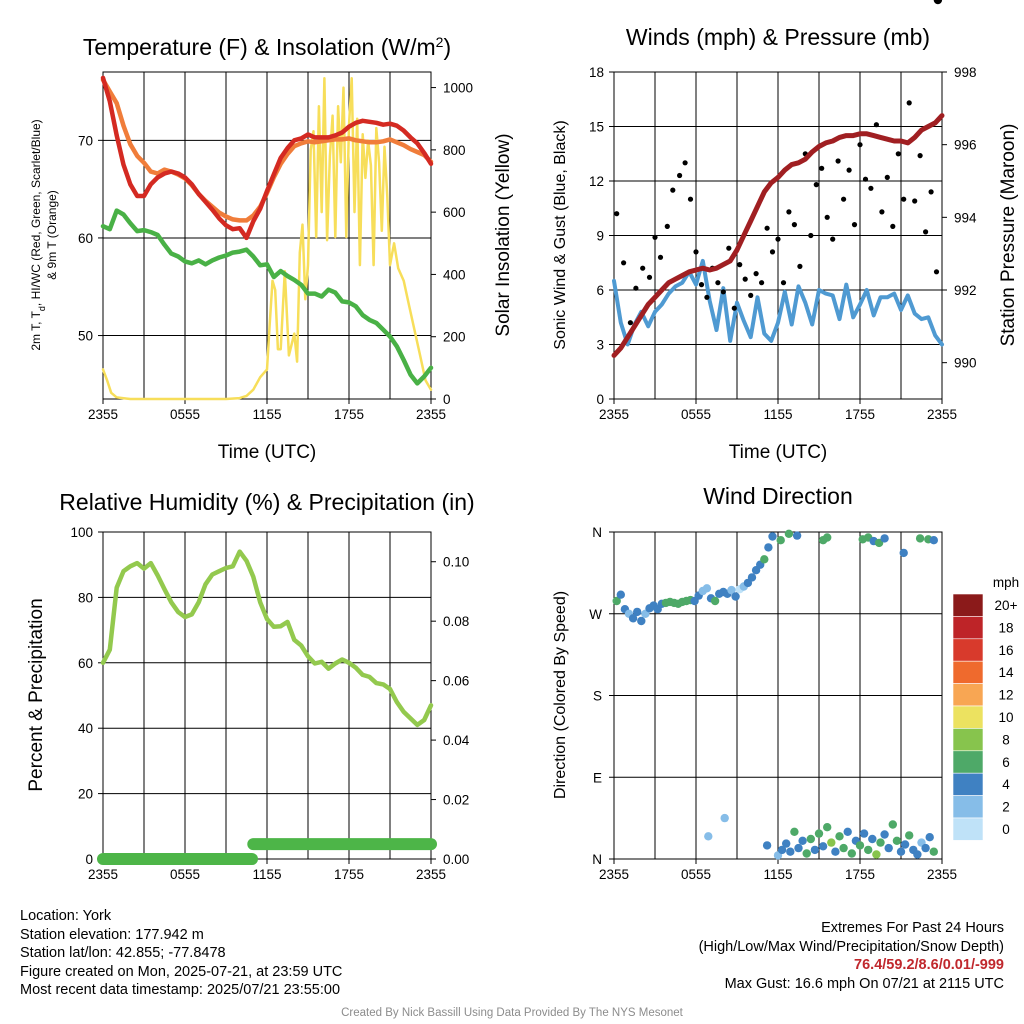 The height and width of the screenshot is (1024, 1024). I want to click on rh-plot-area, so click(267, 697).